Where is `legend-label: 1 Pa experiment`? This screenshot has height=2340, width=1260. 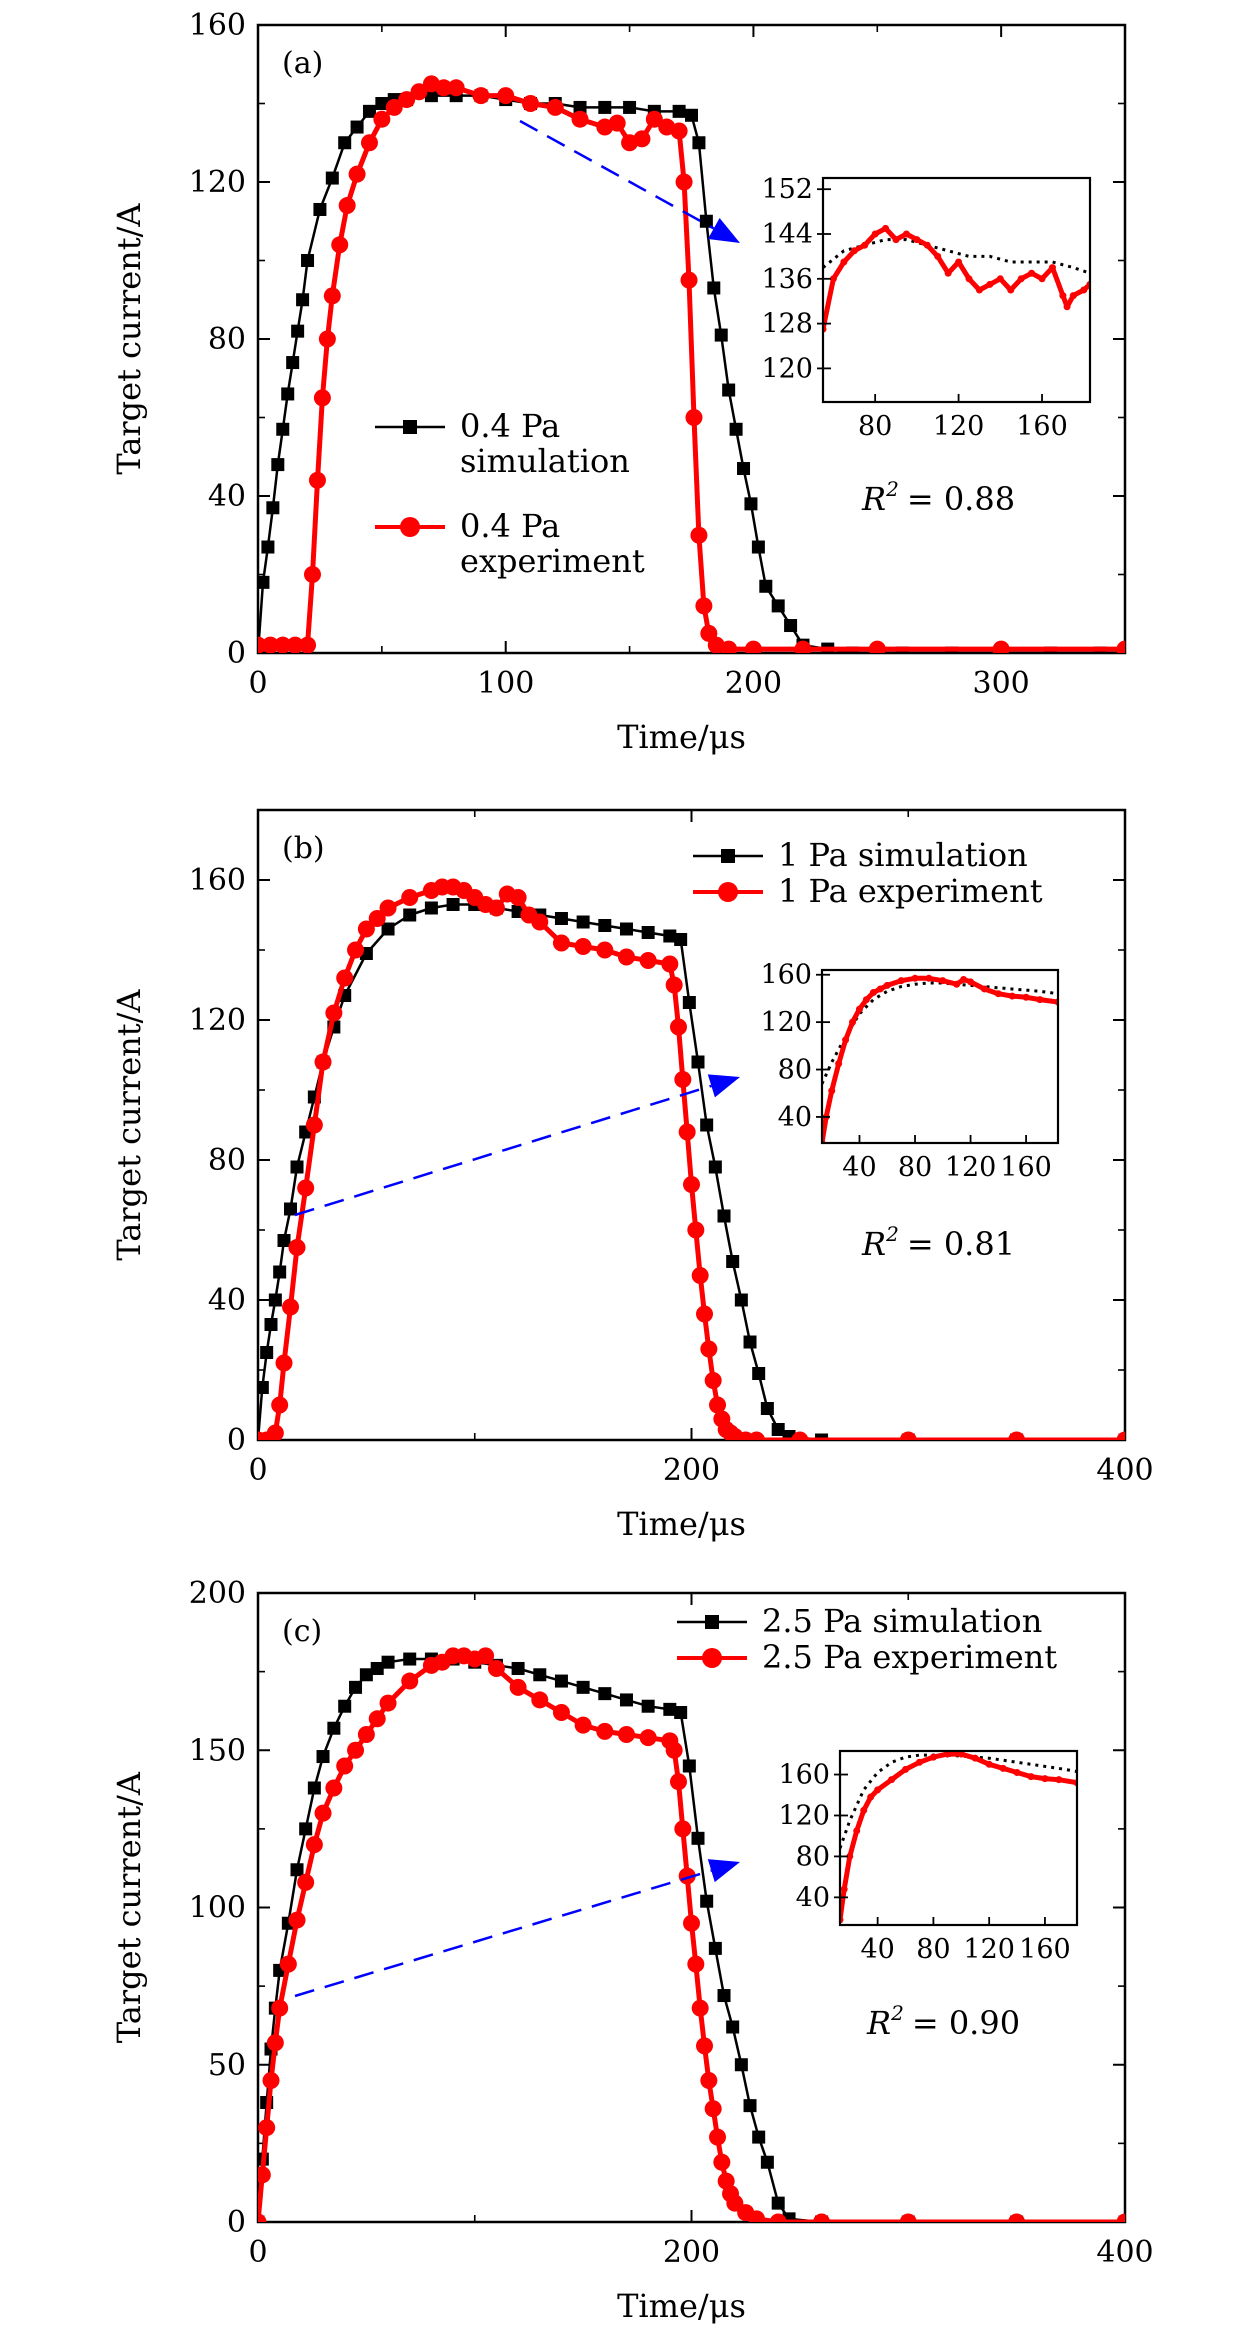 legend-label: 1 Pa experiment is located at coordinates (910, 891).